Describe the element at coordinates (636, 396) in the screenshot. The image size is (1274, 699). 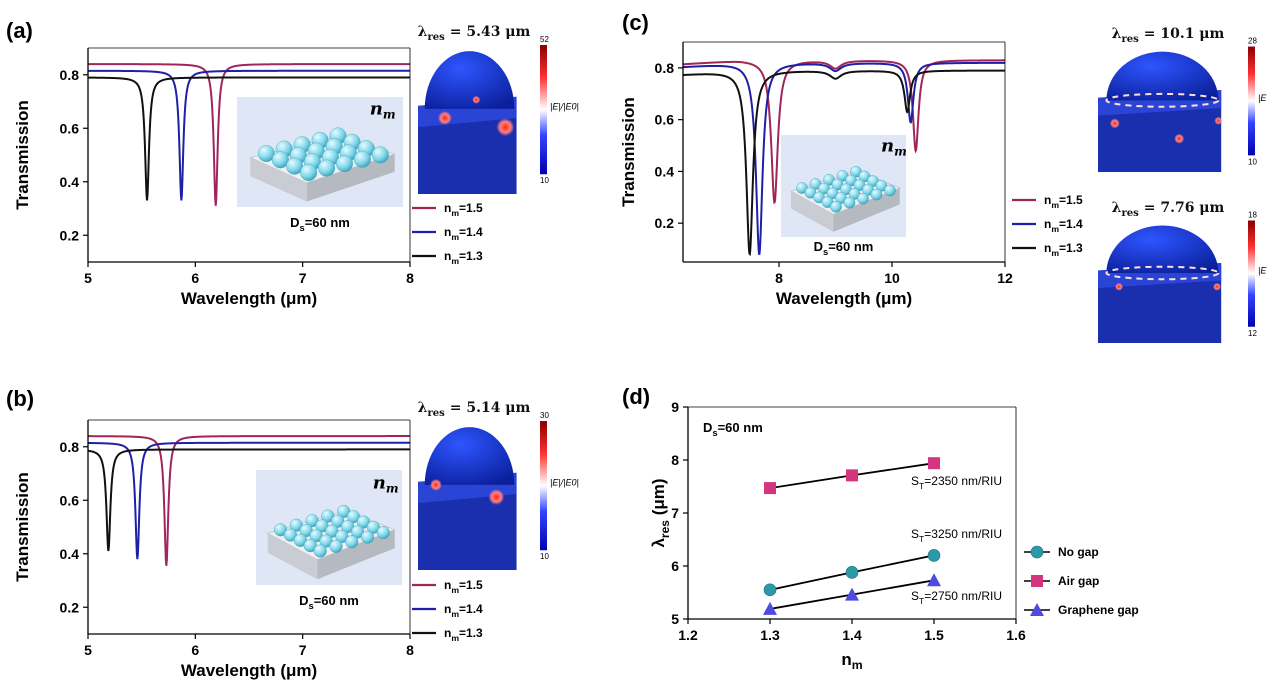
I see `panel-d-label: (d)` at that location.